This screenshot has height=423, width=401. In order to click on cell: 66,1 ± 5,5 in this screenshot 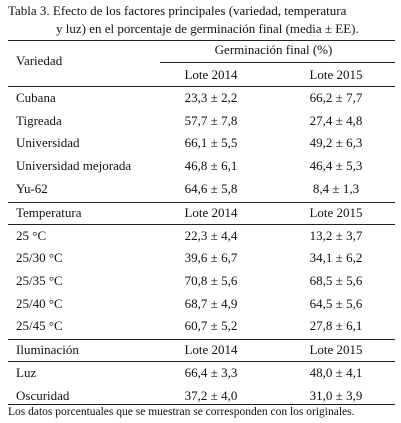, I will do `click(211, 143)`.